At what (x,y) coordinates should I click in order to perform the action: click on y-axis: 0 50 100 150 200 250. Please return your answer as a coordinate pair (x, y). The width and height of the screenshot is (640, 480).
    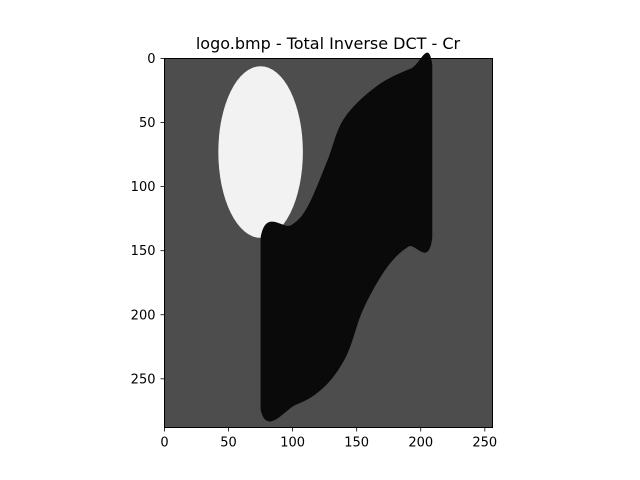
    Looking at the image, I should click on (148, 219).